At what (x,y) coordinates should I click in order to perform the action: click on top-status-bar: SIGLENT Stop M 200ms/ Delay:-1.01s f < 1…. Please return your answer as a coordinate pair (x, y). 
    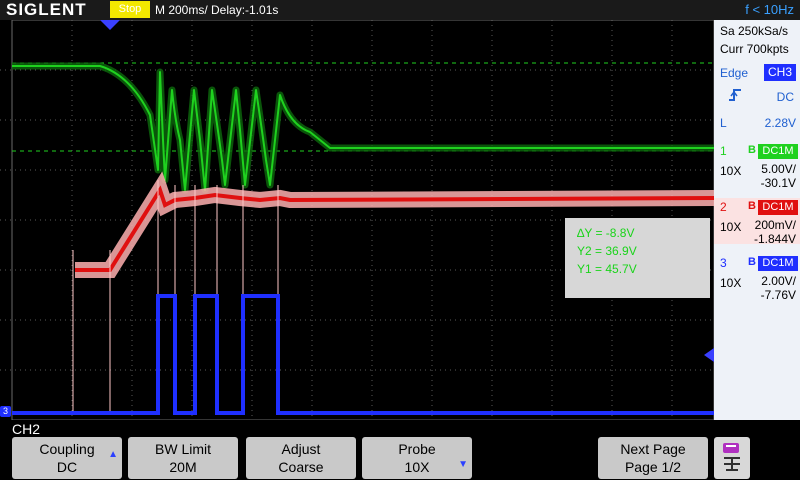
    Looking at the image, I should click on (400, 10).